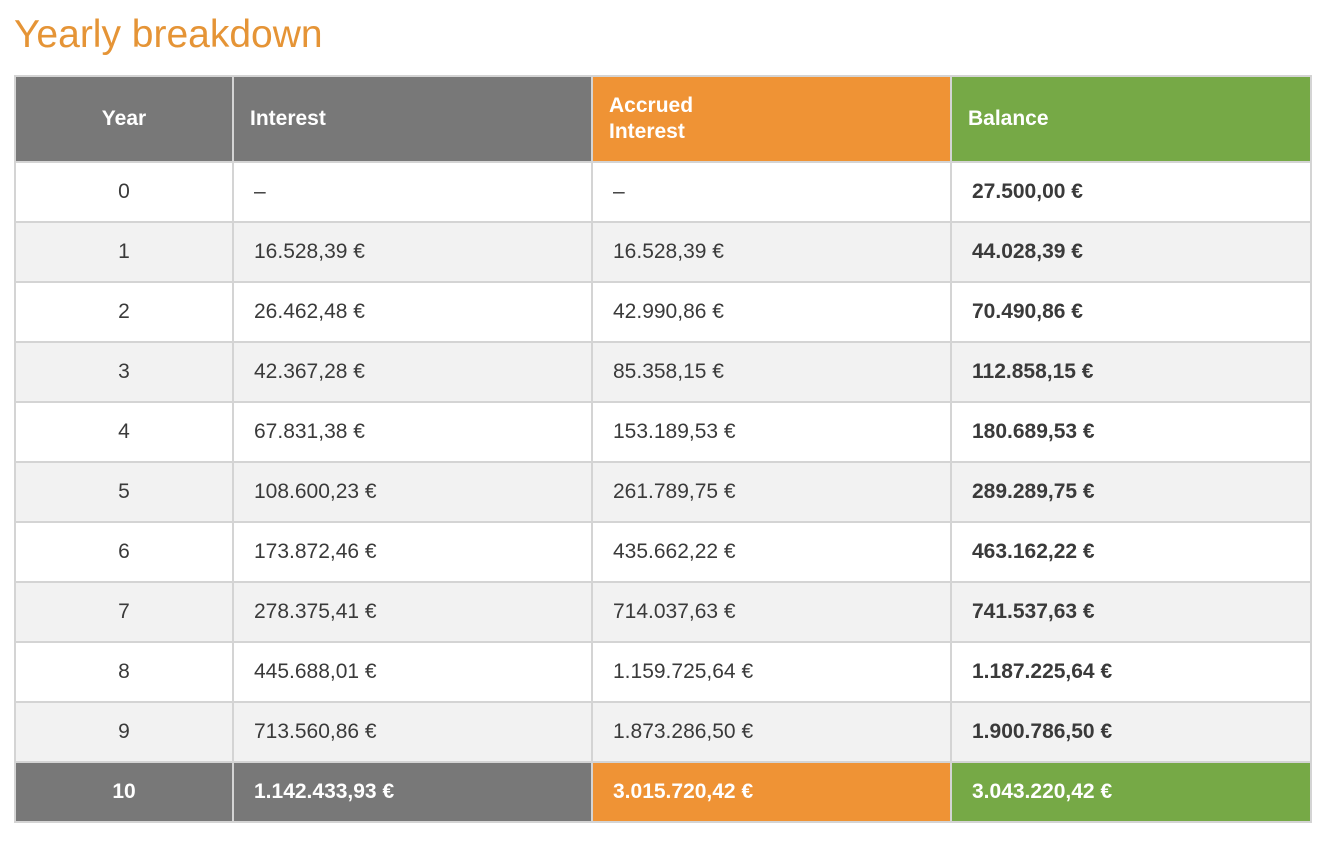 This screenshot has height=868, width=1324. Describe the element at coordinates (124, 672) in the screenshot. I see `year-cell: 8` at that location.